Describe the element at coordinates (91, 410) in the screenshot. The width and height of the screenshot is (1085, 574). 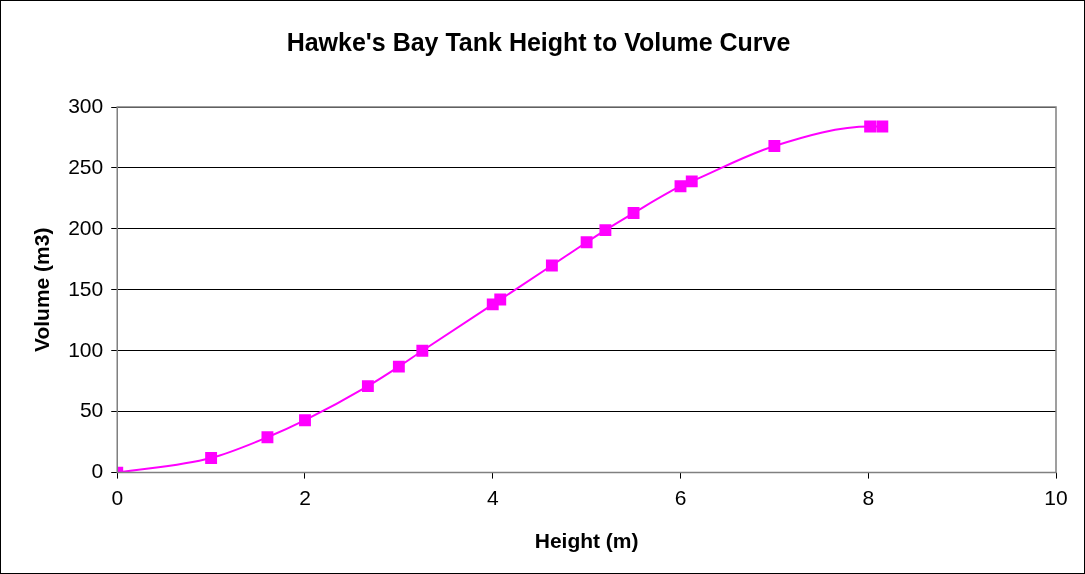
I see `y-tick-label: 50` at that location.